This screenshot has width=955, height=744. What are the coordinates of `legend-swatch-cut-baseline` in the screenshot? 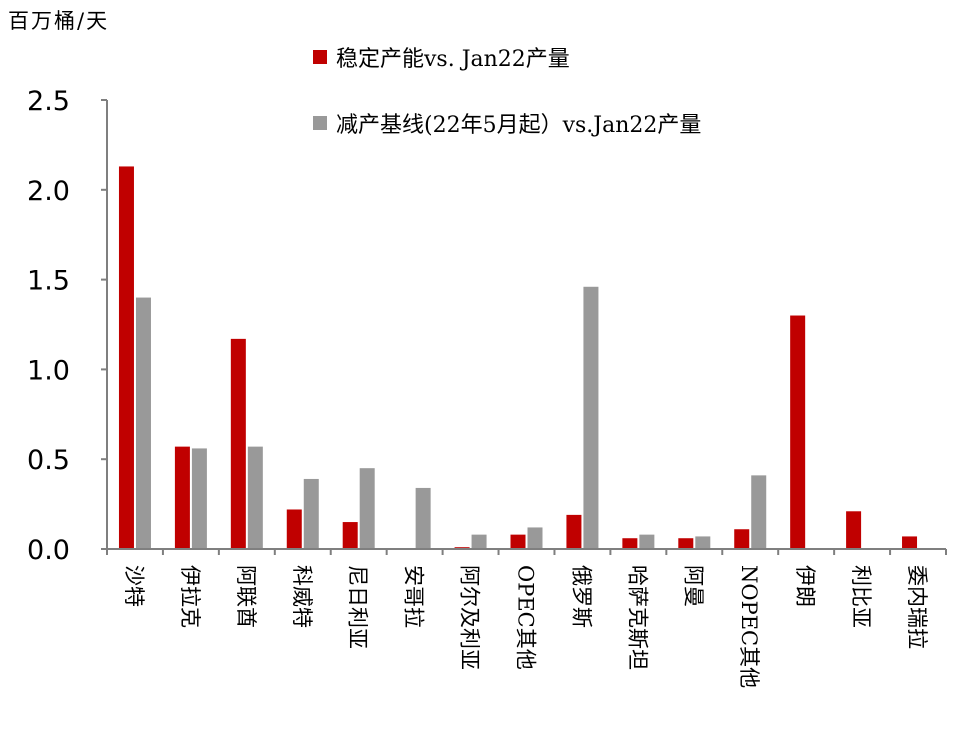 It's located at (320, 123).